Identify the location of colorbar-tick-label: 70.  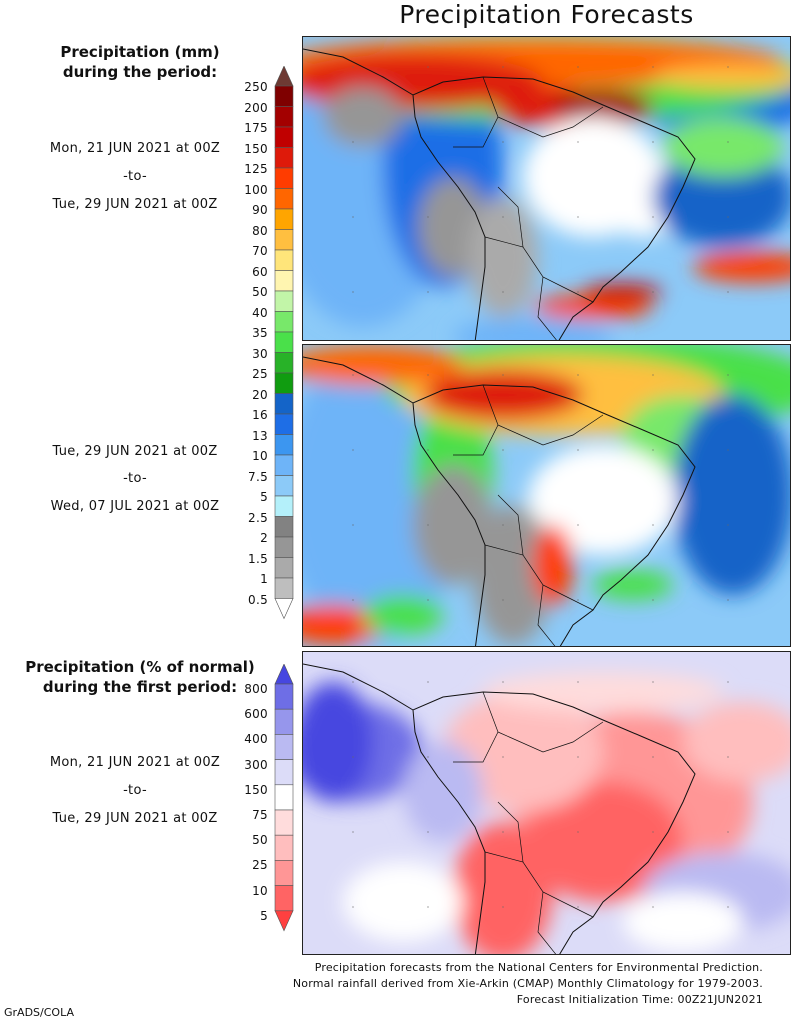
(260, 251).